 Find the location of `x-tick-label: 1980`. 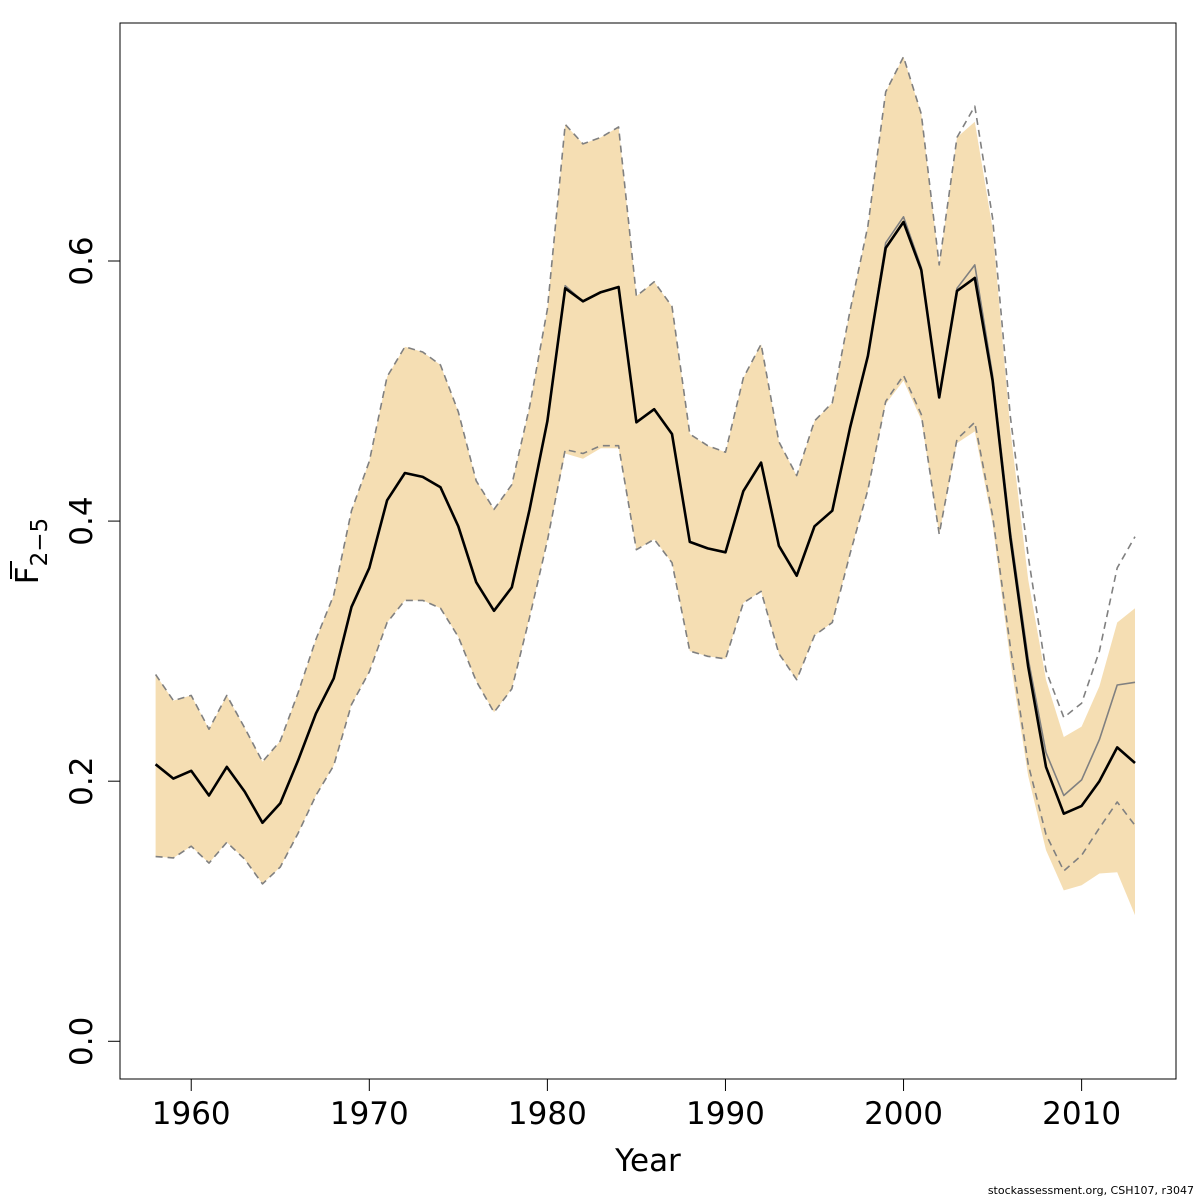

x-tick-label: 1980 is located at coordinates (547, 1114).